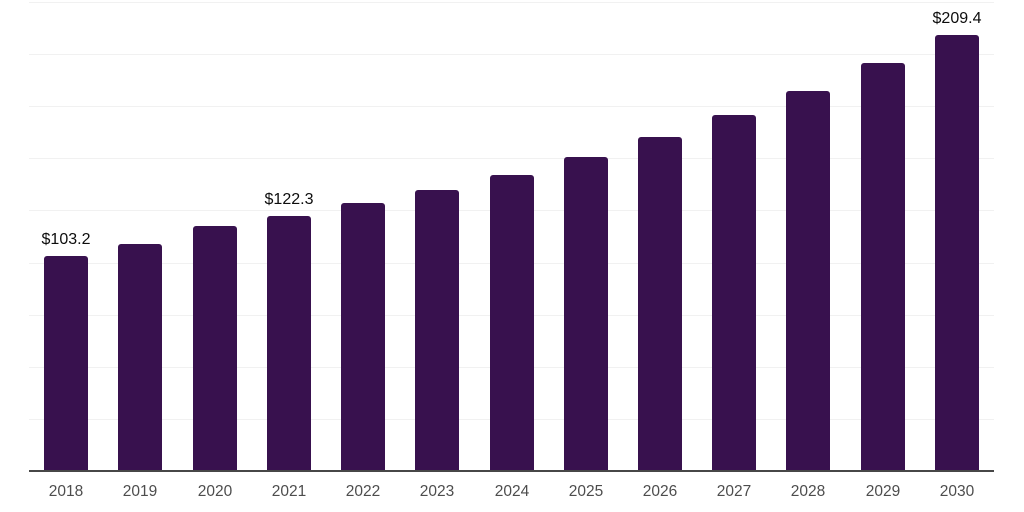 This screenshot has width=1024, height=512. What do you see at coordinates (660, 491) in the screenshot?
I see `x-tick-2026: 2026` at bounding box center [660, 491].